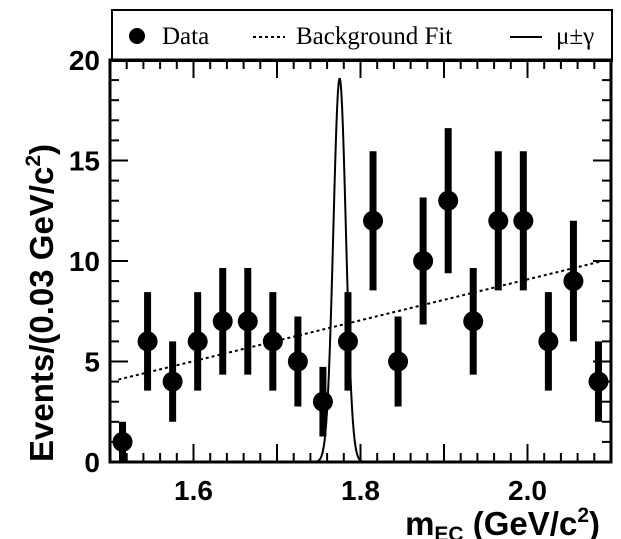  What do you see at coordinates (84, 60) in the screenshot?
I see `y-tick-label: 20` at bounding box center [84, 60].